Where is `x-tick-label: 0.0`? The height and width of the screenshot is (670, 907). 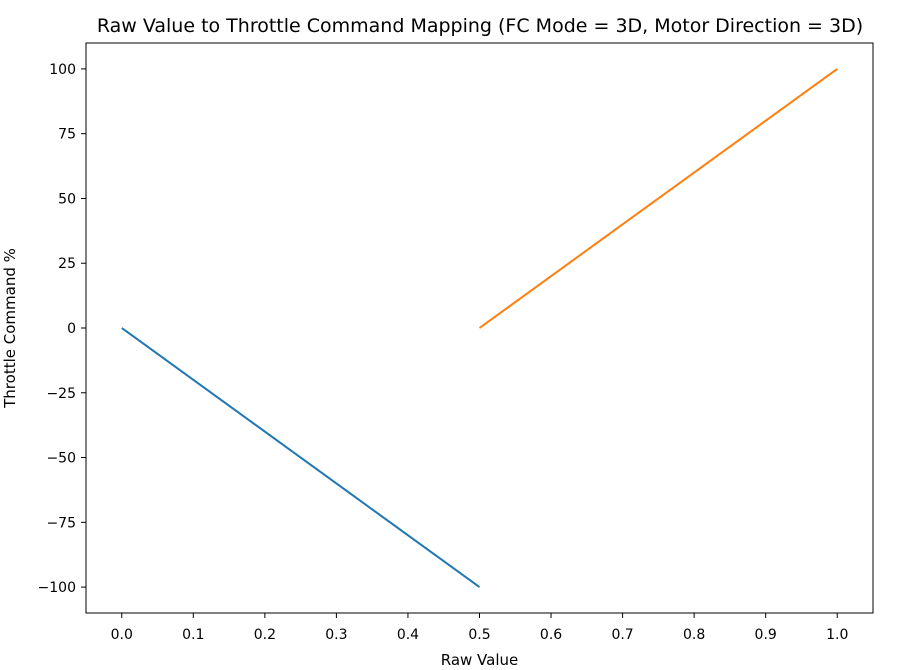
x-tick-label: 0.0 is located at coordinates (122, 635).